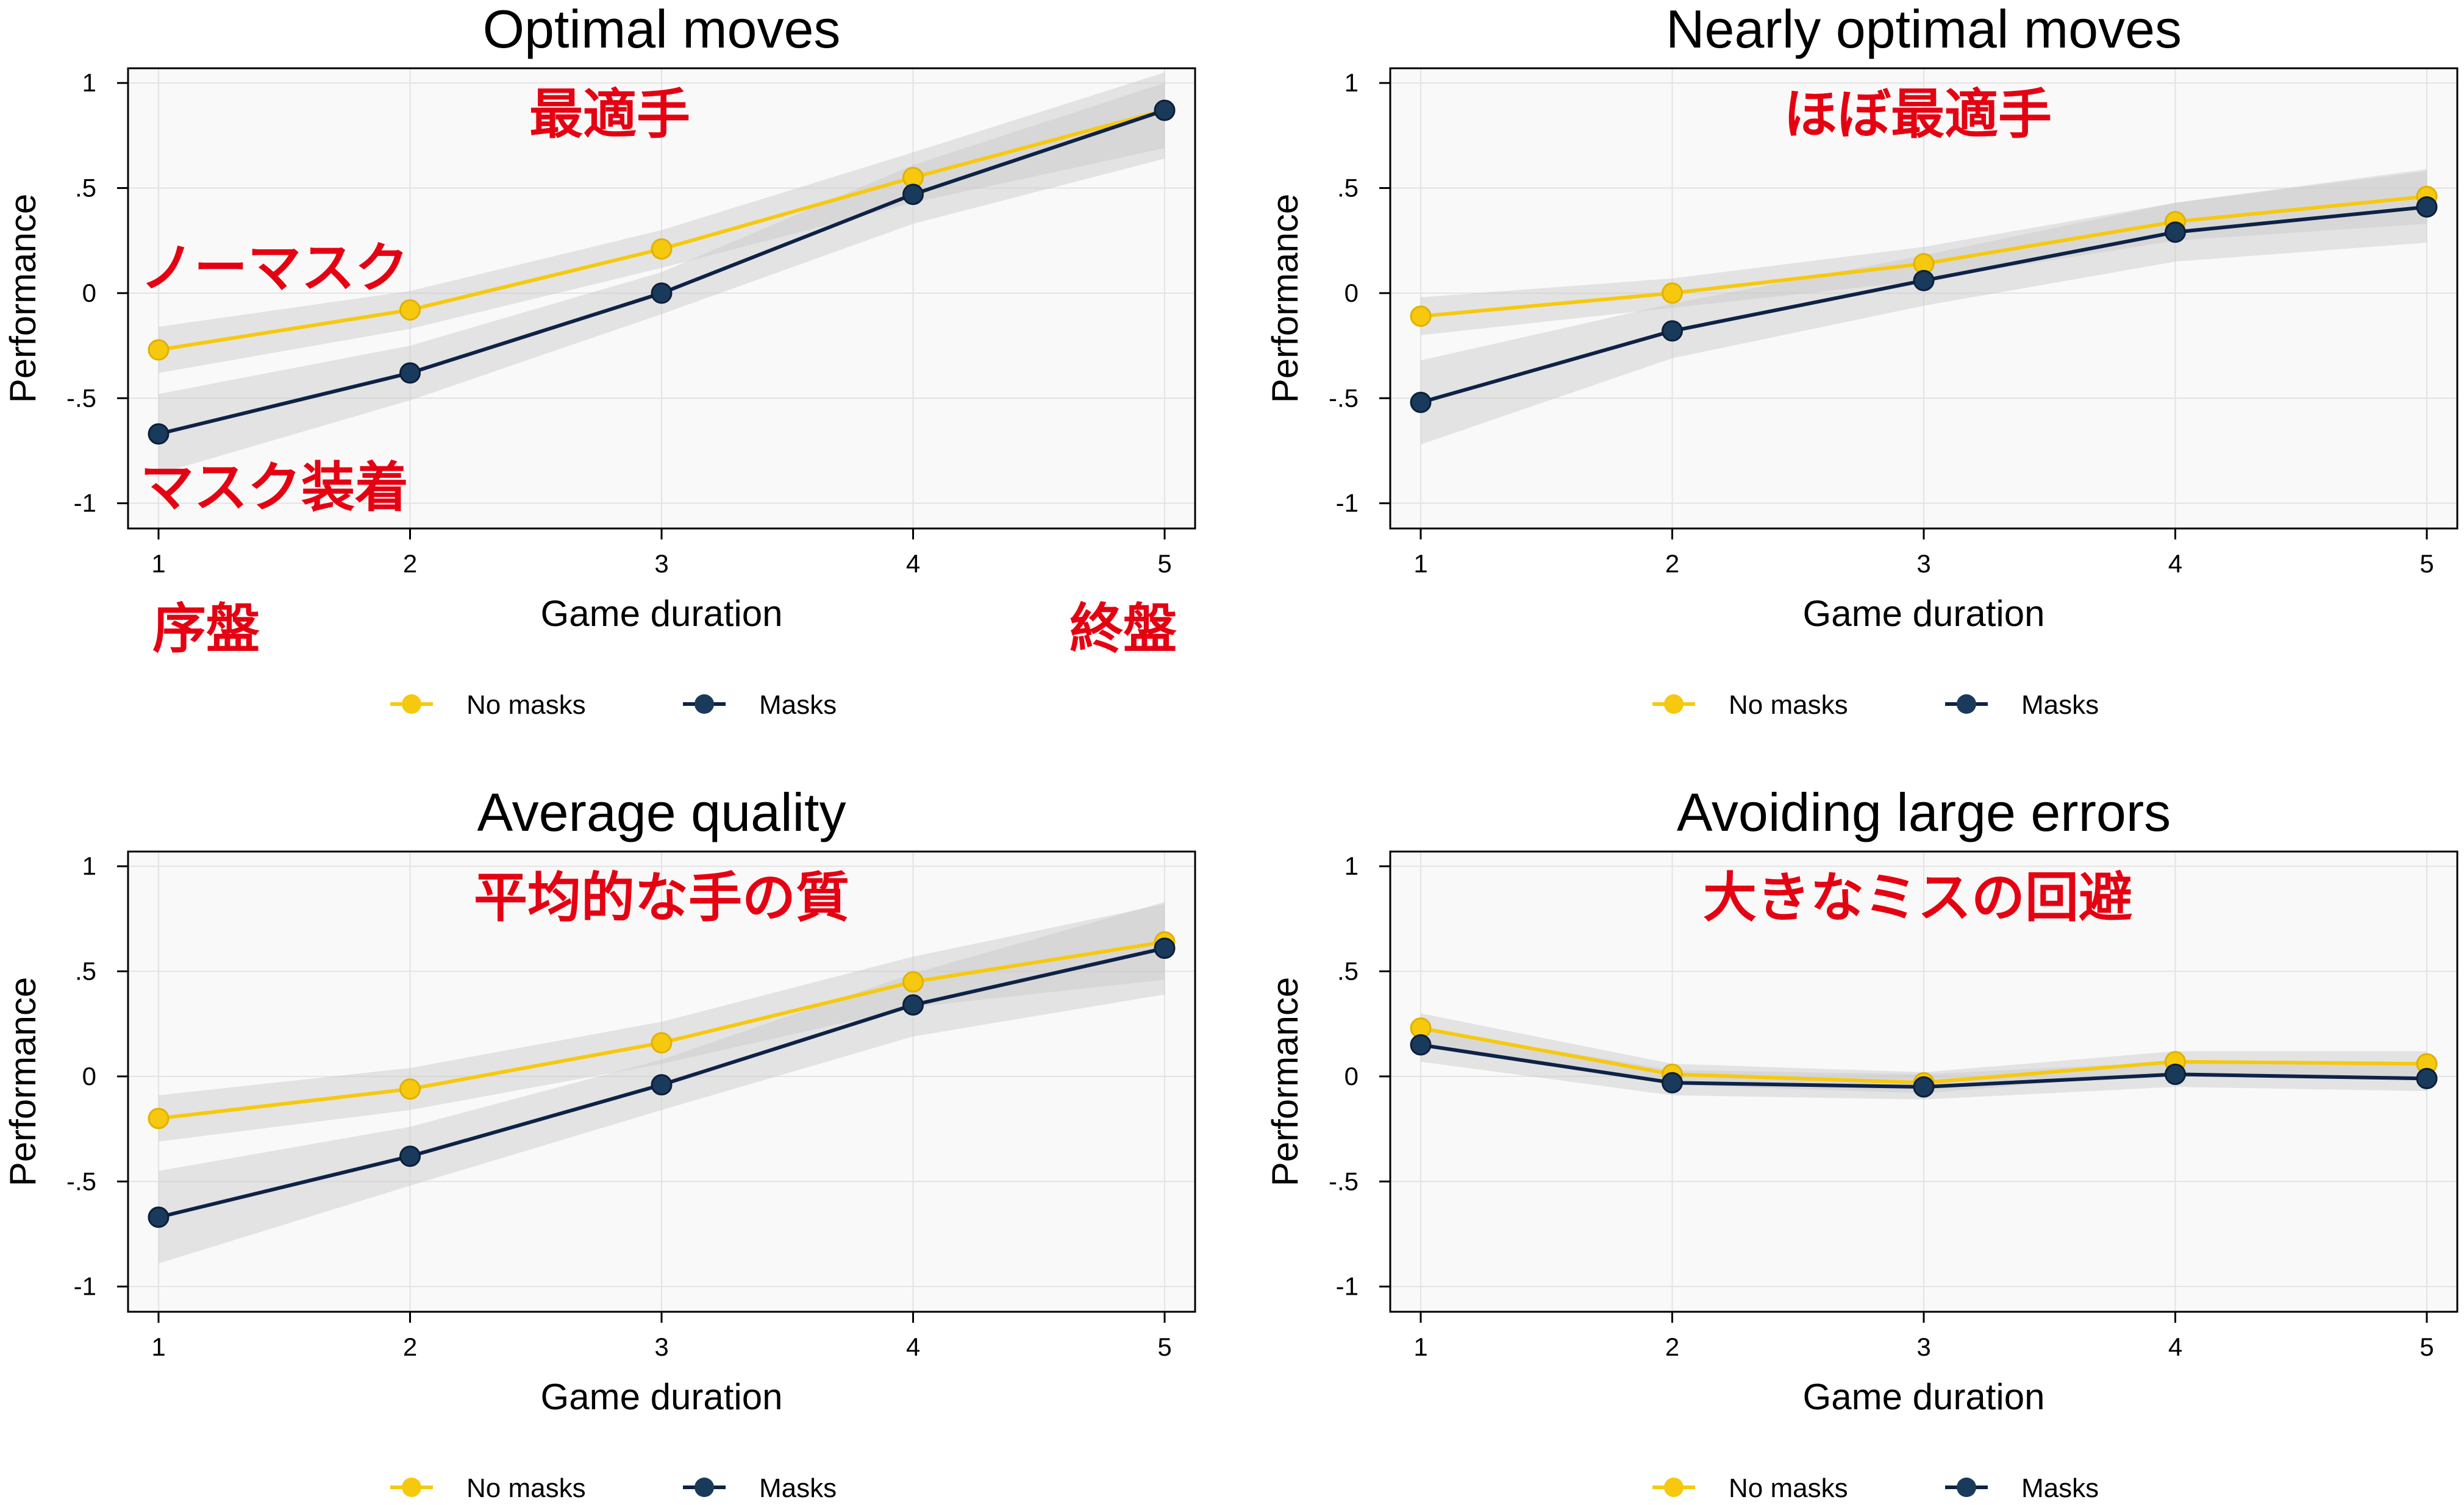  What do you see at coordinates (661, 897) in the screenshot?
I see `annotation-label: 平均的な手の質` at bounding box center [661, 897].